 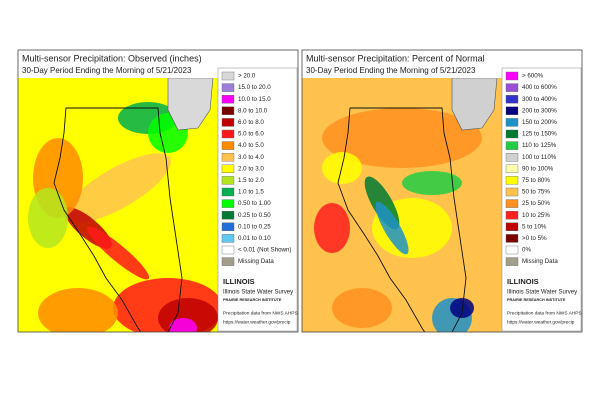 I want to click on legend-label: 0%, so click(x=526, y=250).